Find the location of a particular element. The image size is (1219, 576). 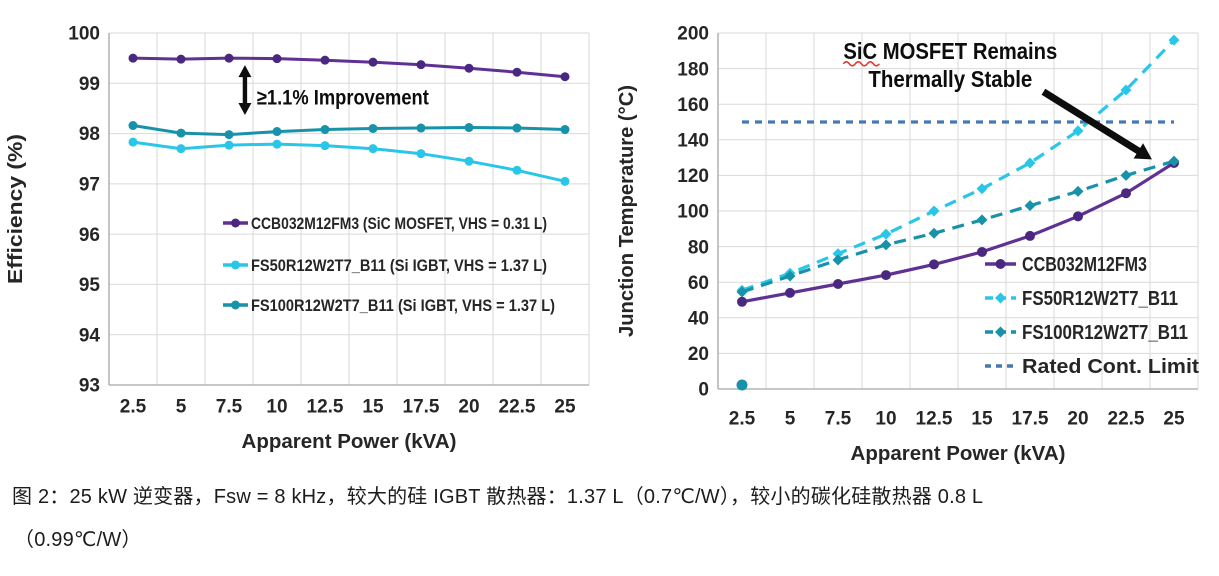

y-tick-labels: 93 94 95 96 97 98 99 100 is located at coordinates (84, 210).